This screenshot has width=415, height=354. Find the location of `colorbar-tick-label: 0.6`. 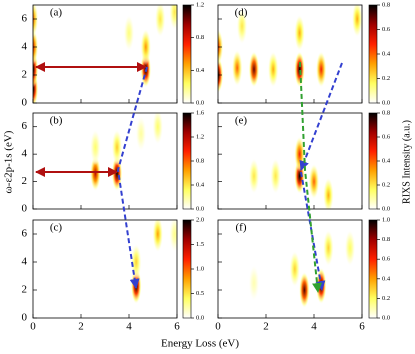

colorbar-tick-label: 0.6 is located at coordinates (386, 259).